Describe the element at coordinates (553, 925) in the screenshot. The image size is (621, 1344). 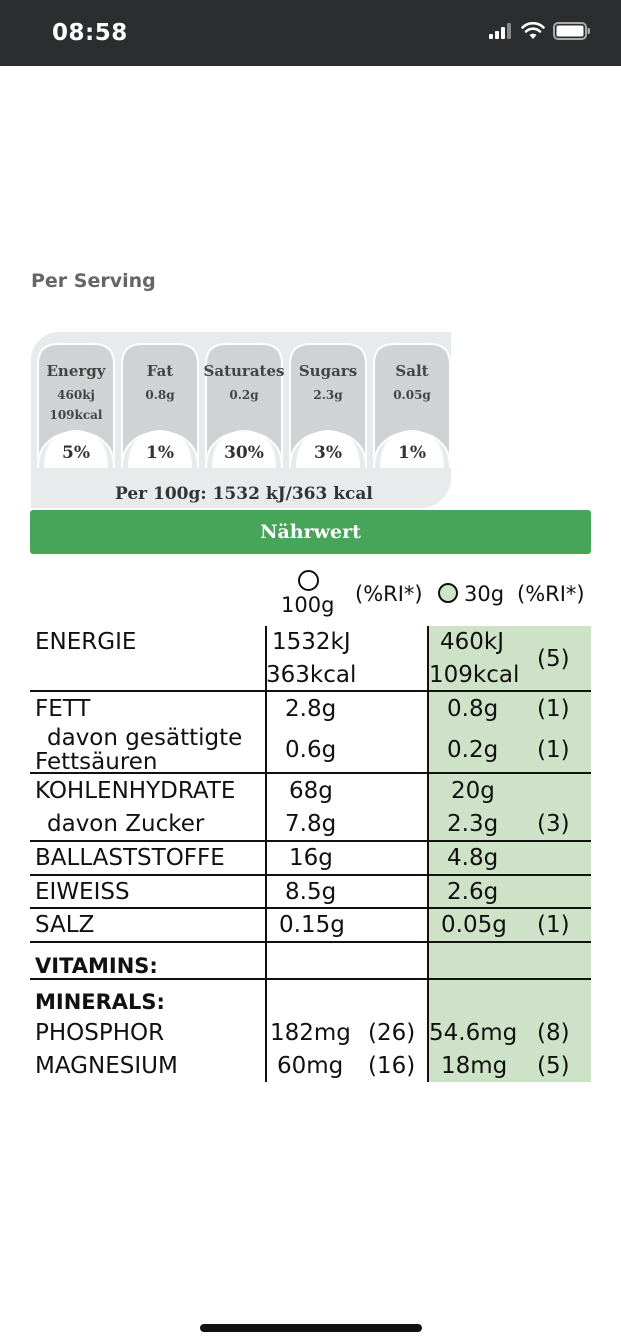
I see `salz-30g-ri: (1)` at that location.